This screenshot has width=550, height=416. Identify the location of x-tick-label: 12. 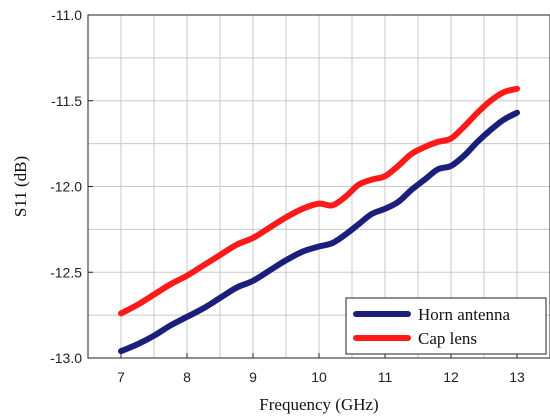
(451, 377).